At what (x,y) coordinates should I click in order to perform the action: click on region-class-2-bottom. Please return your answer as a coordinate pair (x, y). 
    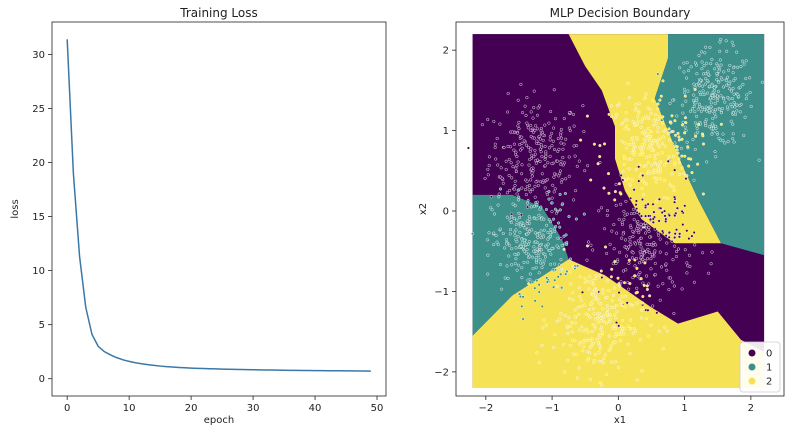
    Looking at the image, I should click on (618, 323).